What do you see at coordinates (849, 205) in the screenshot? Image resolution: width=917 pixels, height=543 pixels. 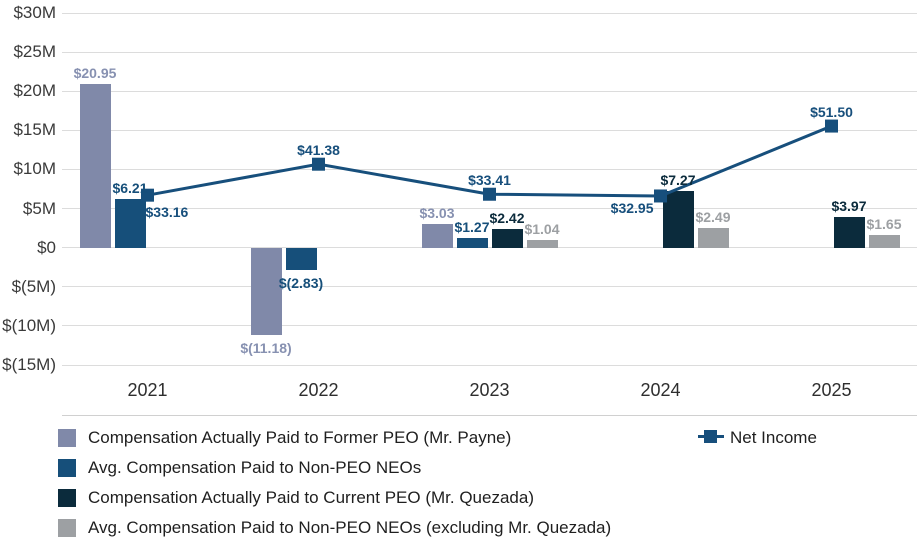 I see `bar-value-label: $3.97` at bounding box center [849, 205].